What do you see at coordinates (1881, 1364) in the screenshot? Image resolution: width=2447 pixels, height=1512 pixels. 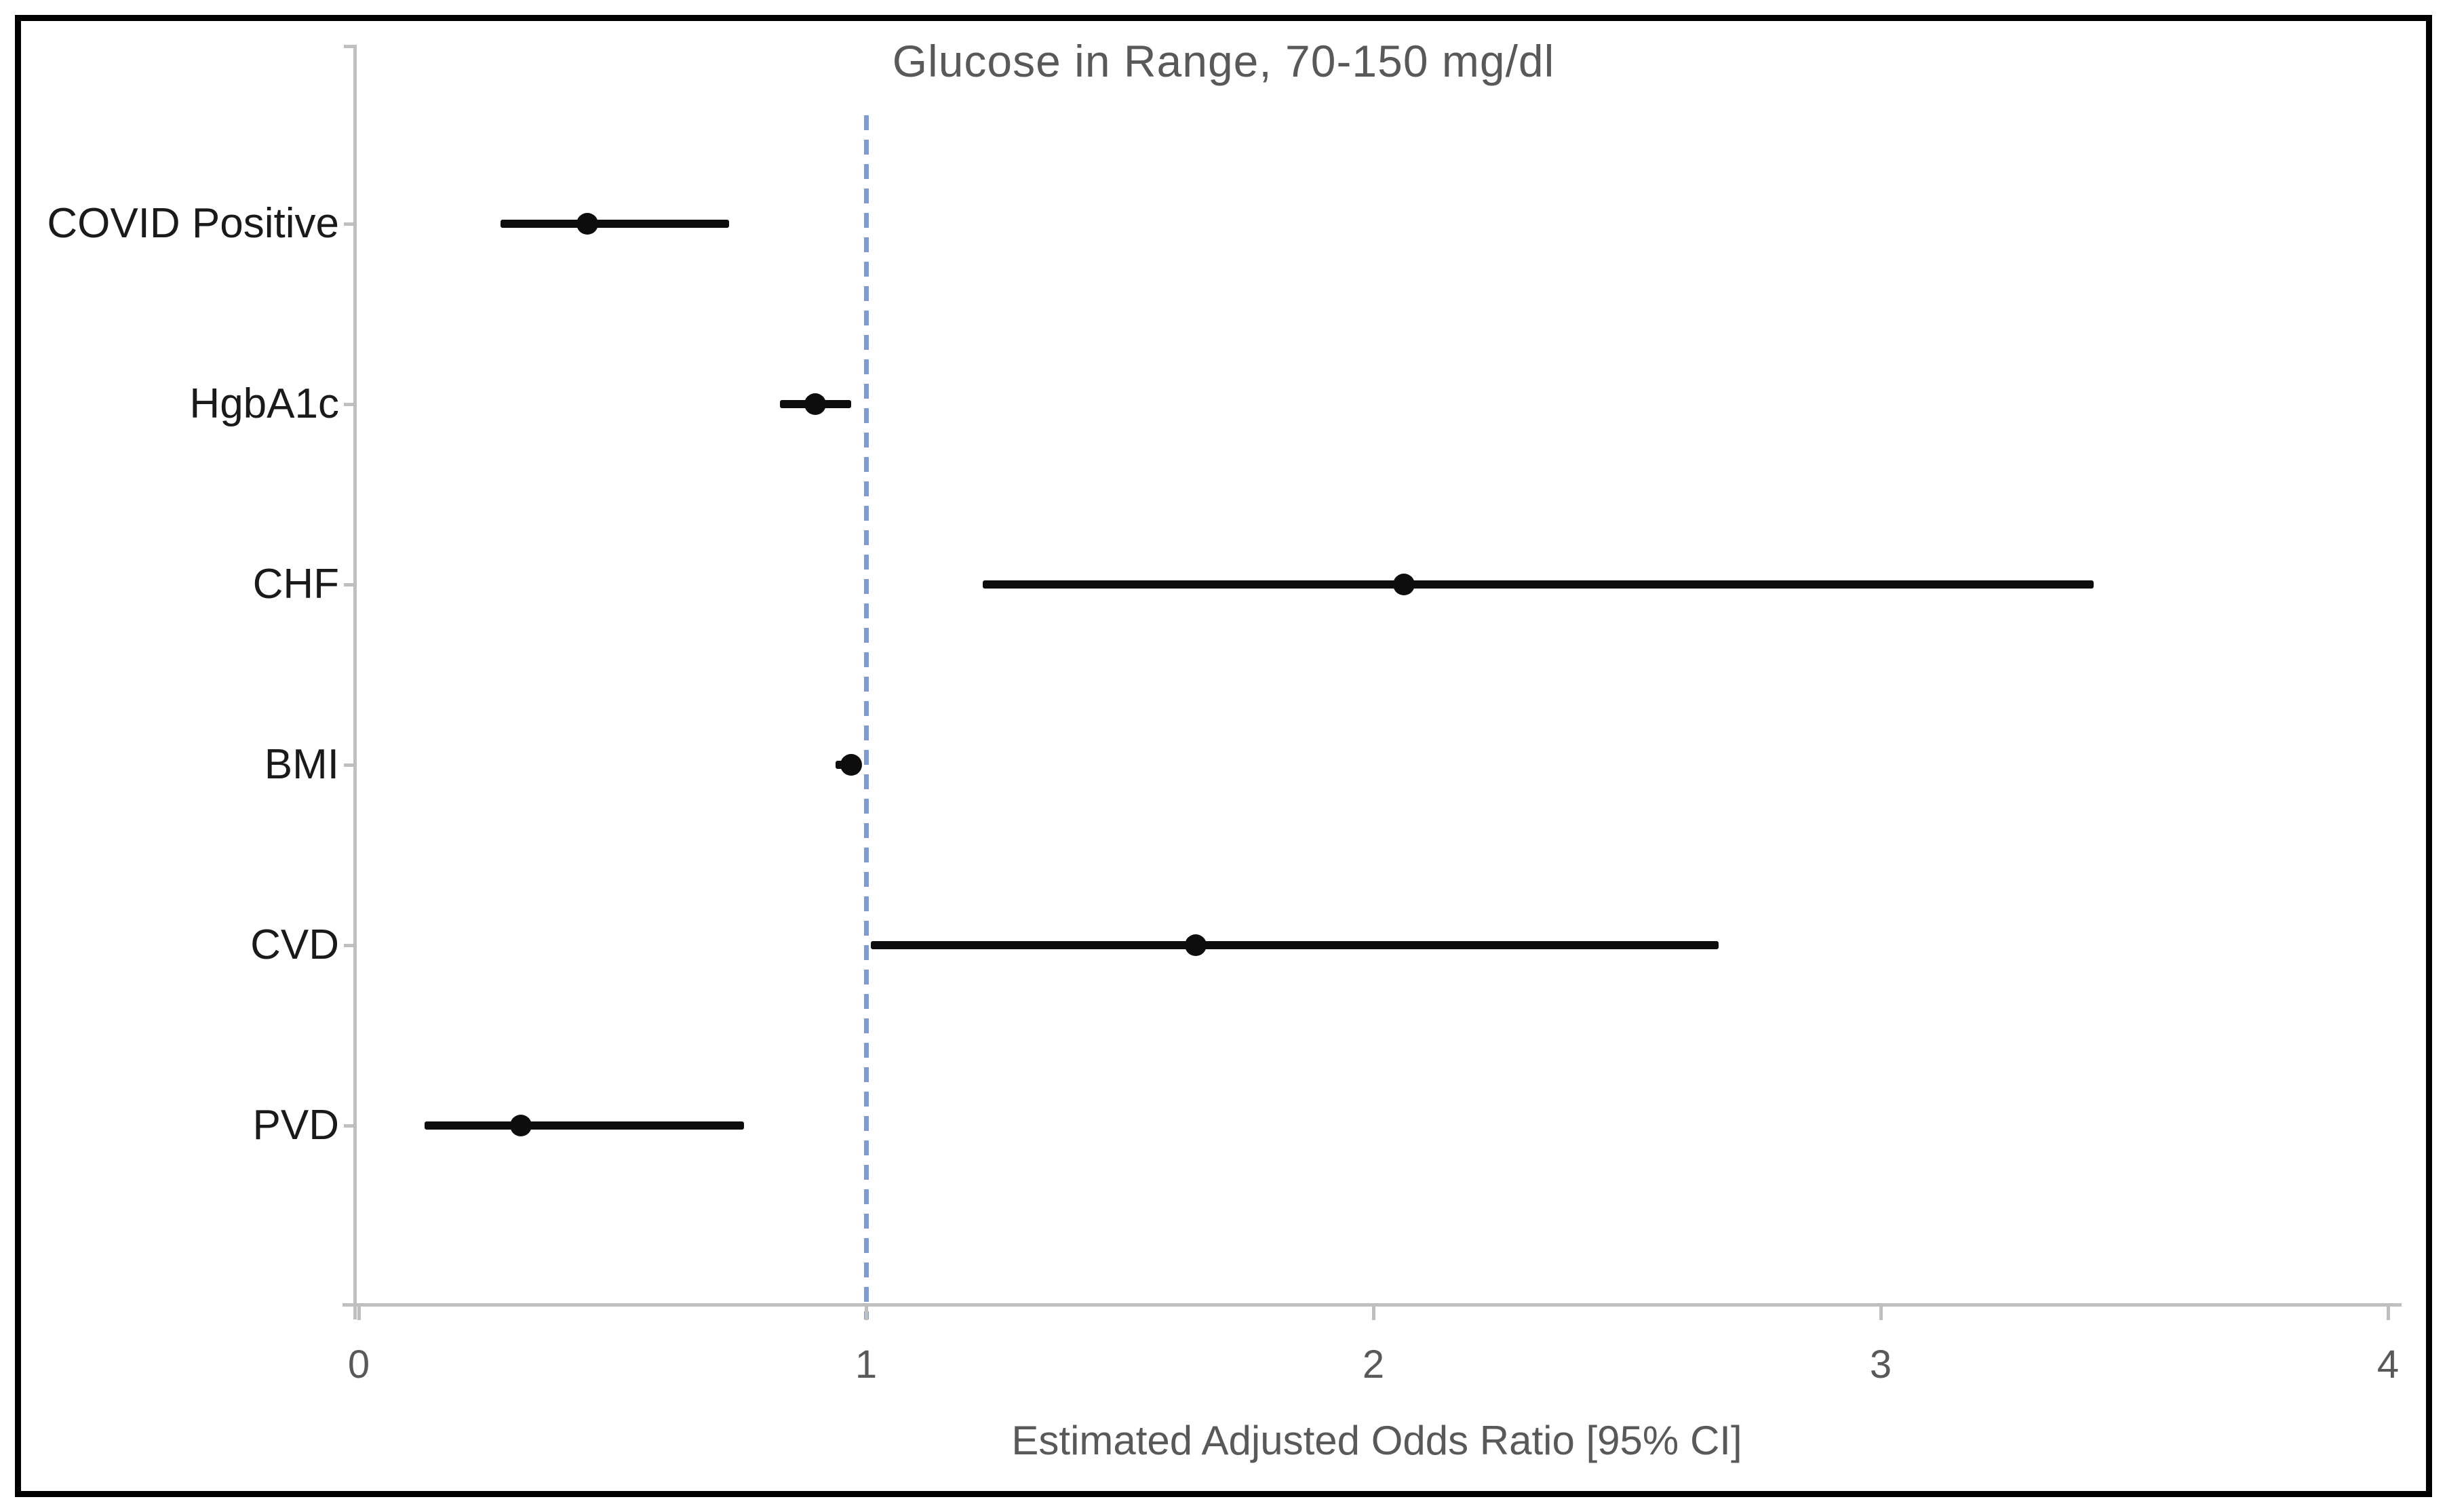 I see `x-tick-label: 3` at bounding box center [1881, 1364].